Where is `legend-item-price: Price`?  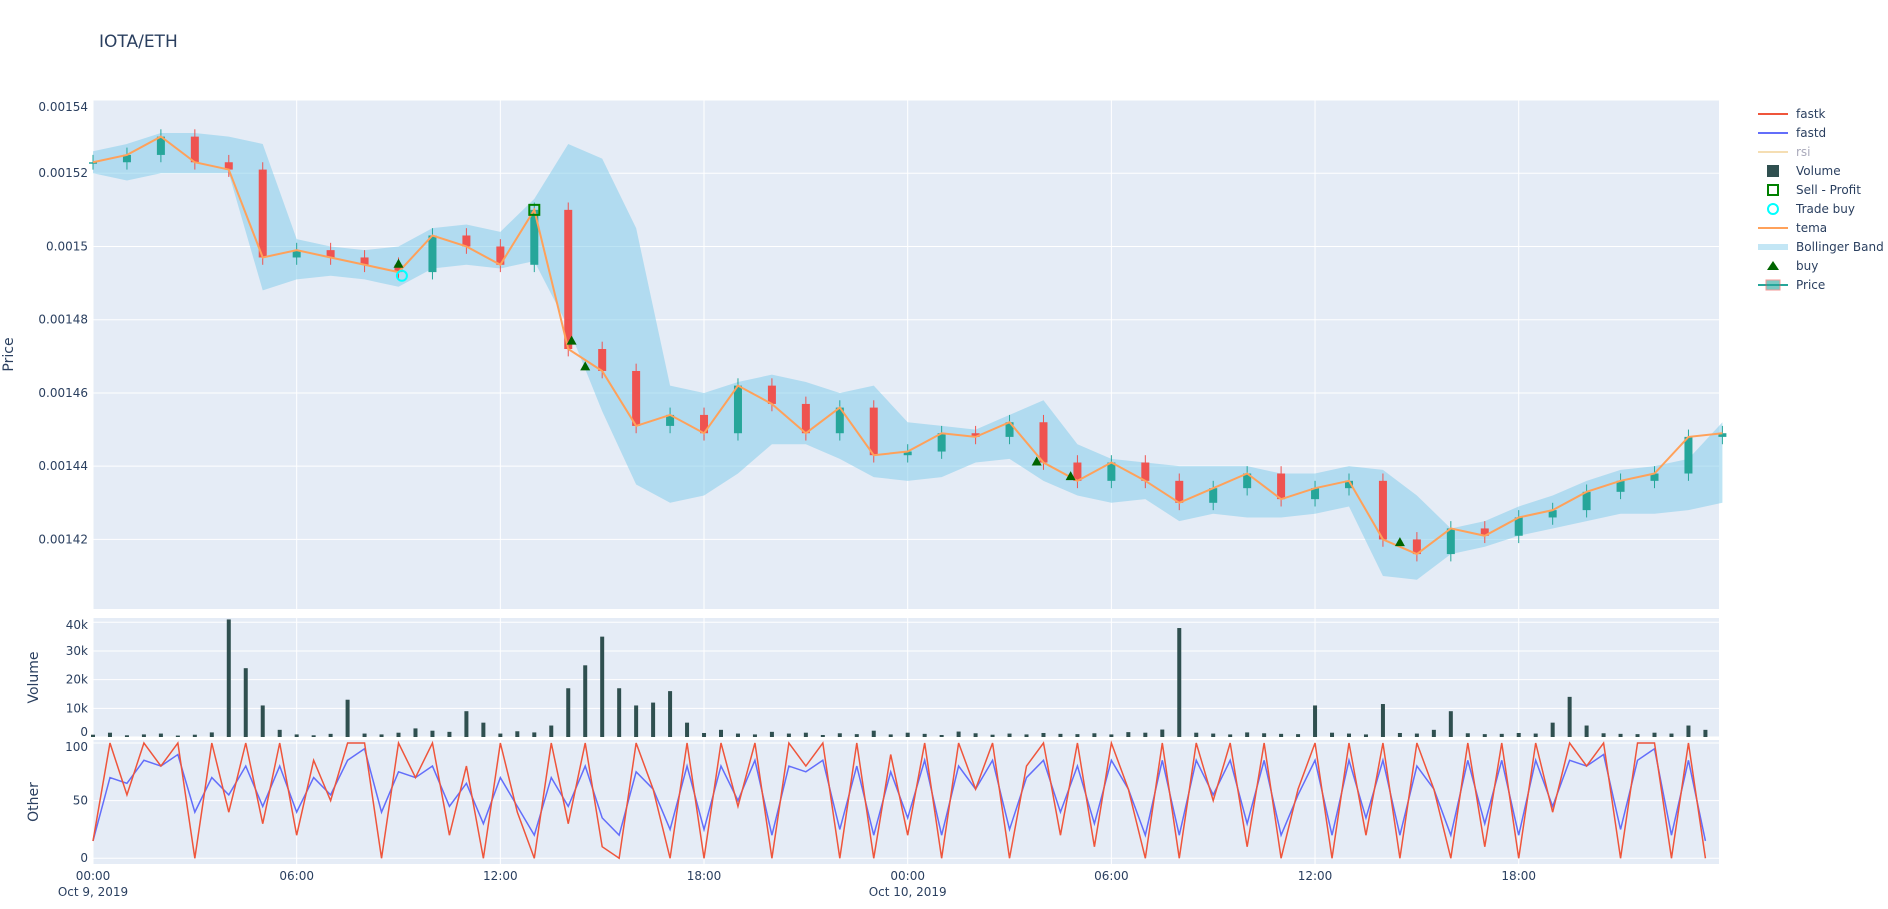 legend-item-price: Price is located at coordinates (1820, 284).